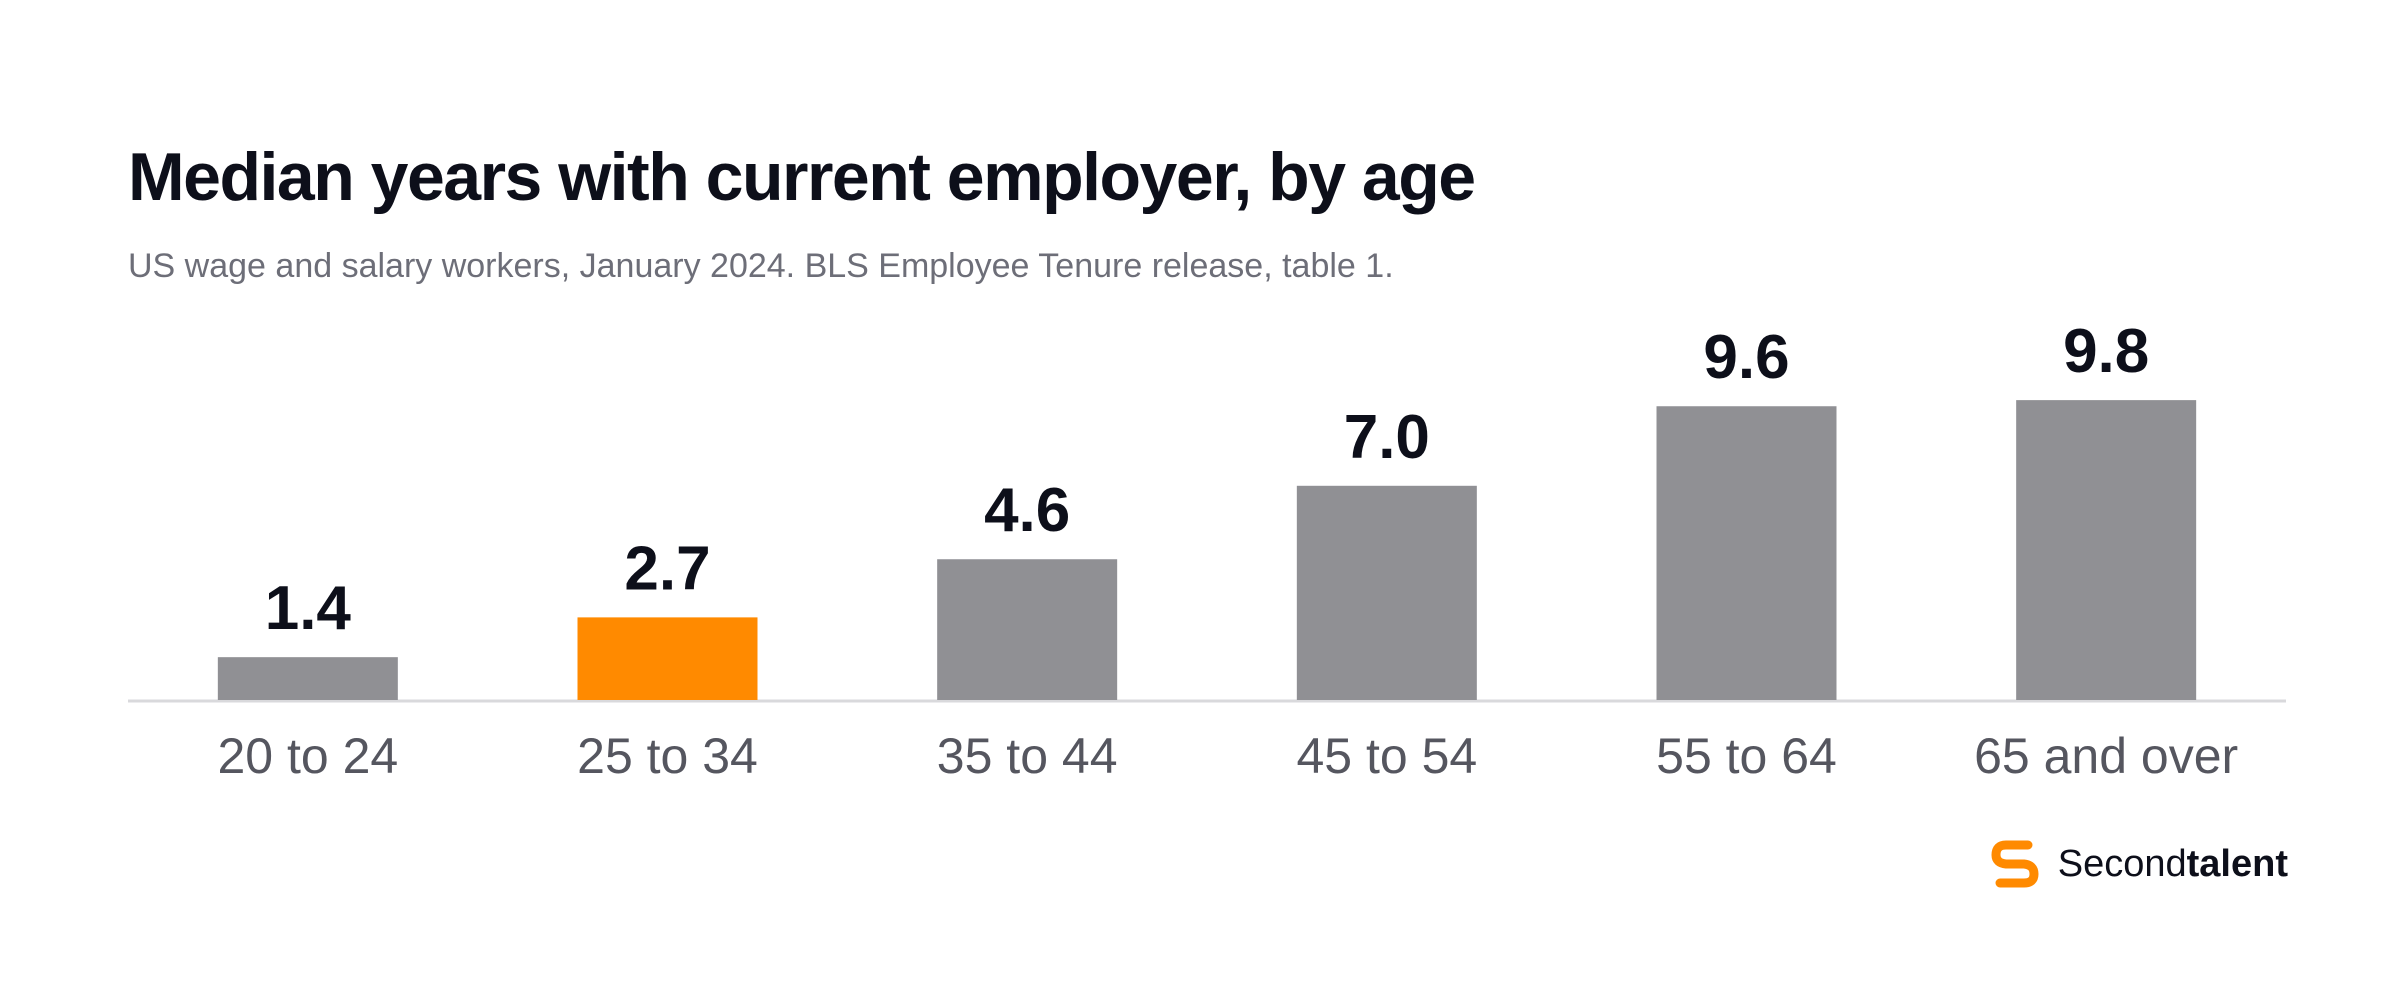  What do you see at coordinates (2237, 863) in the screenshot?
I see `brand-name-part2: talent` at bounding box center [2237, 863].